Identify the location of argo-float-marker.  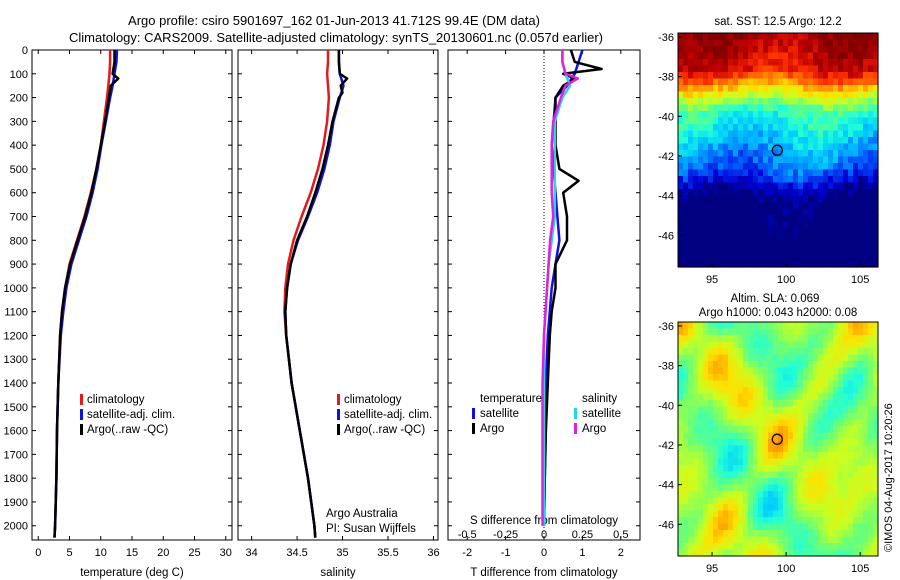
(777, 150).